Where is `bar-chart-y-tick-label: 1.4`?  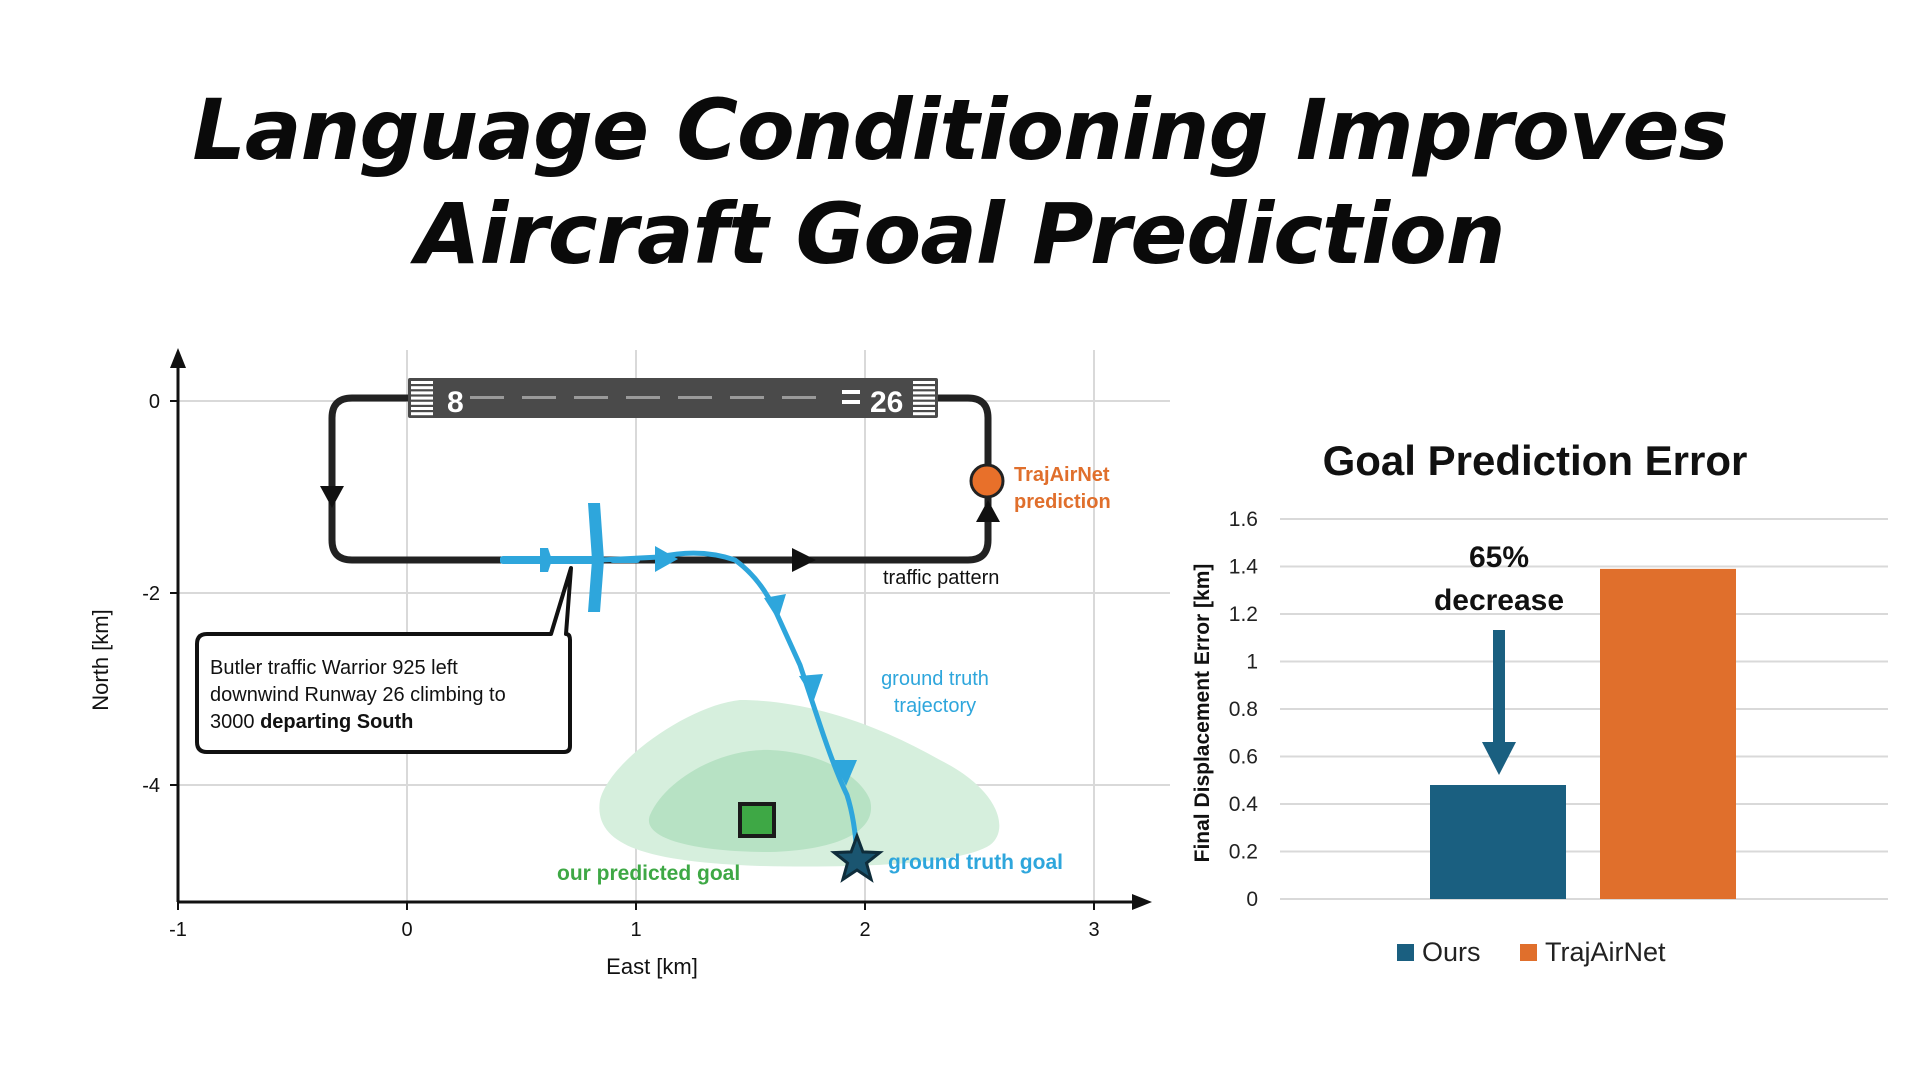
bar-chart-y-tick-label: 1.4 is located at coordinates (1244, 567).